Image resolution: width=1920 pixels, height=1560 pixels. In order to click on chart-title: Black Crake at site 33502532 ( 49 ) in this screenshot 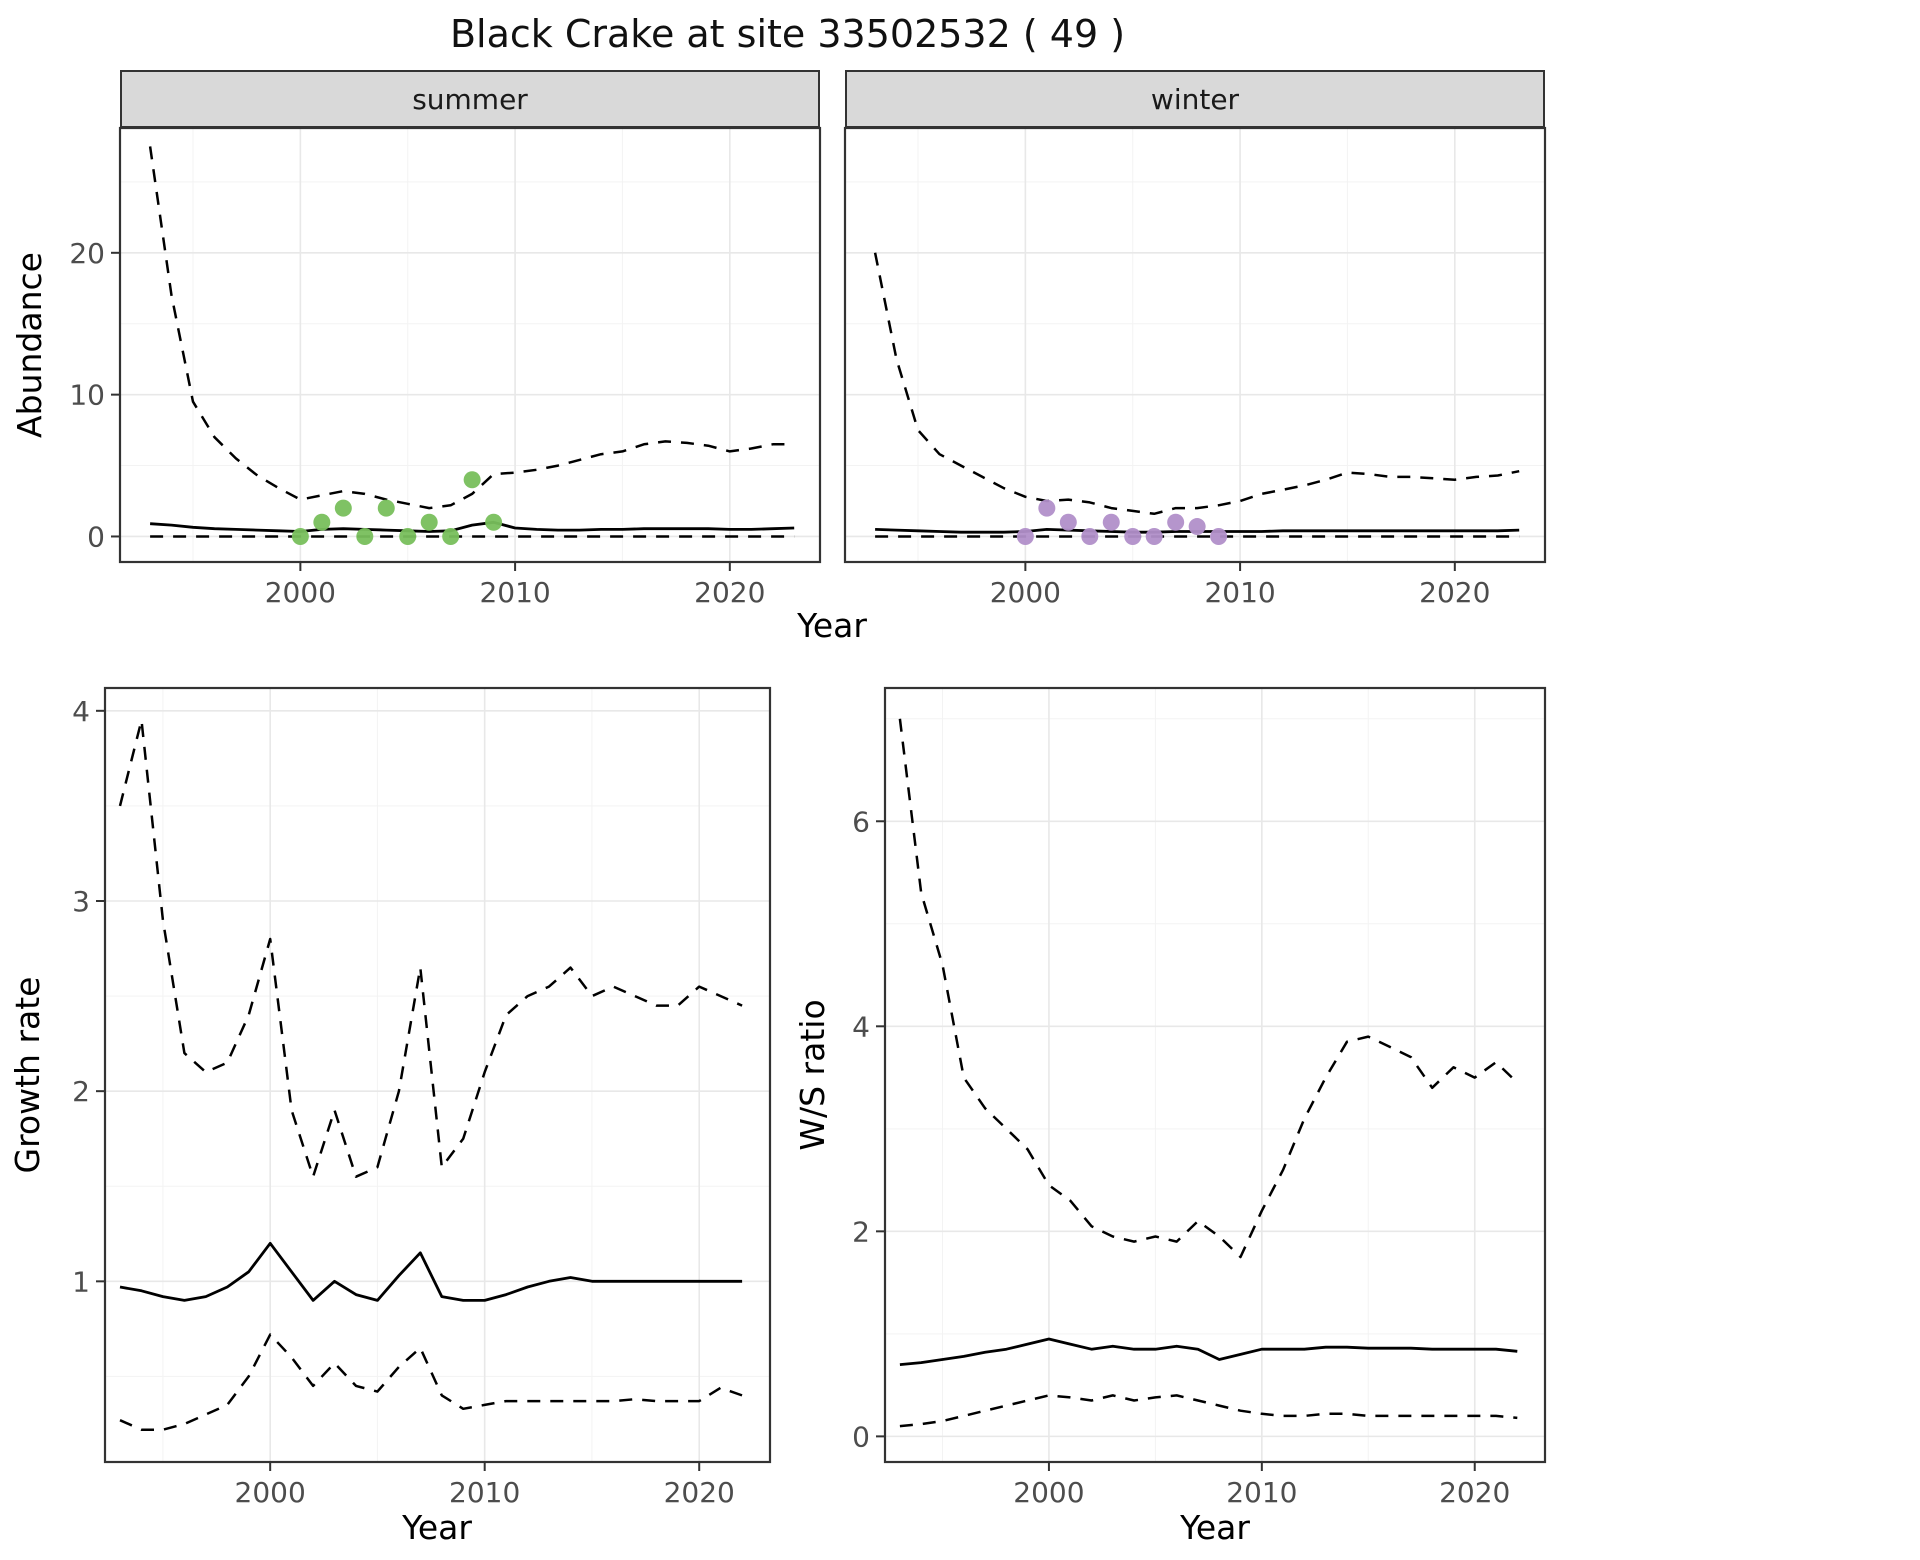, I will do `click(787, 34)`.